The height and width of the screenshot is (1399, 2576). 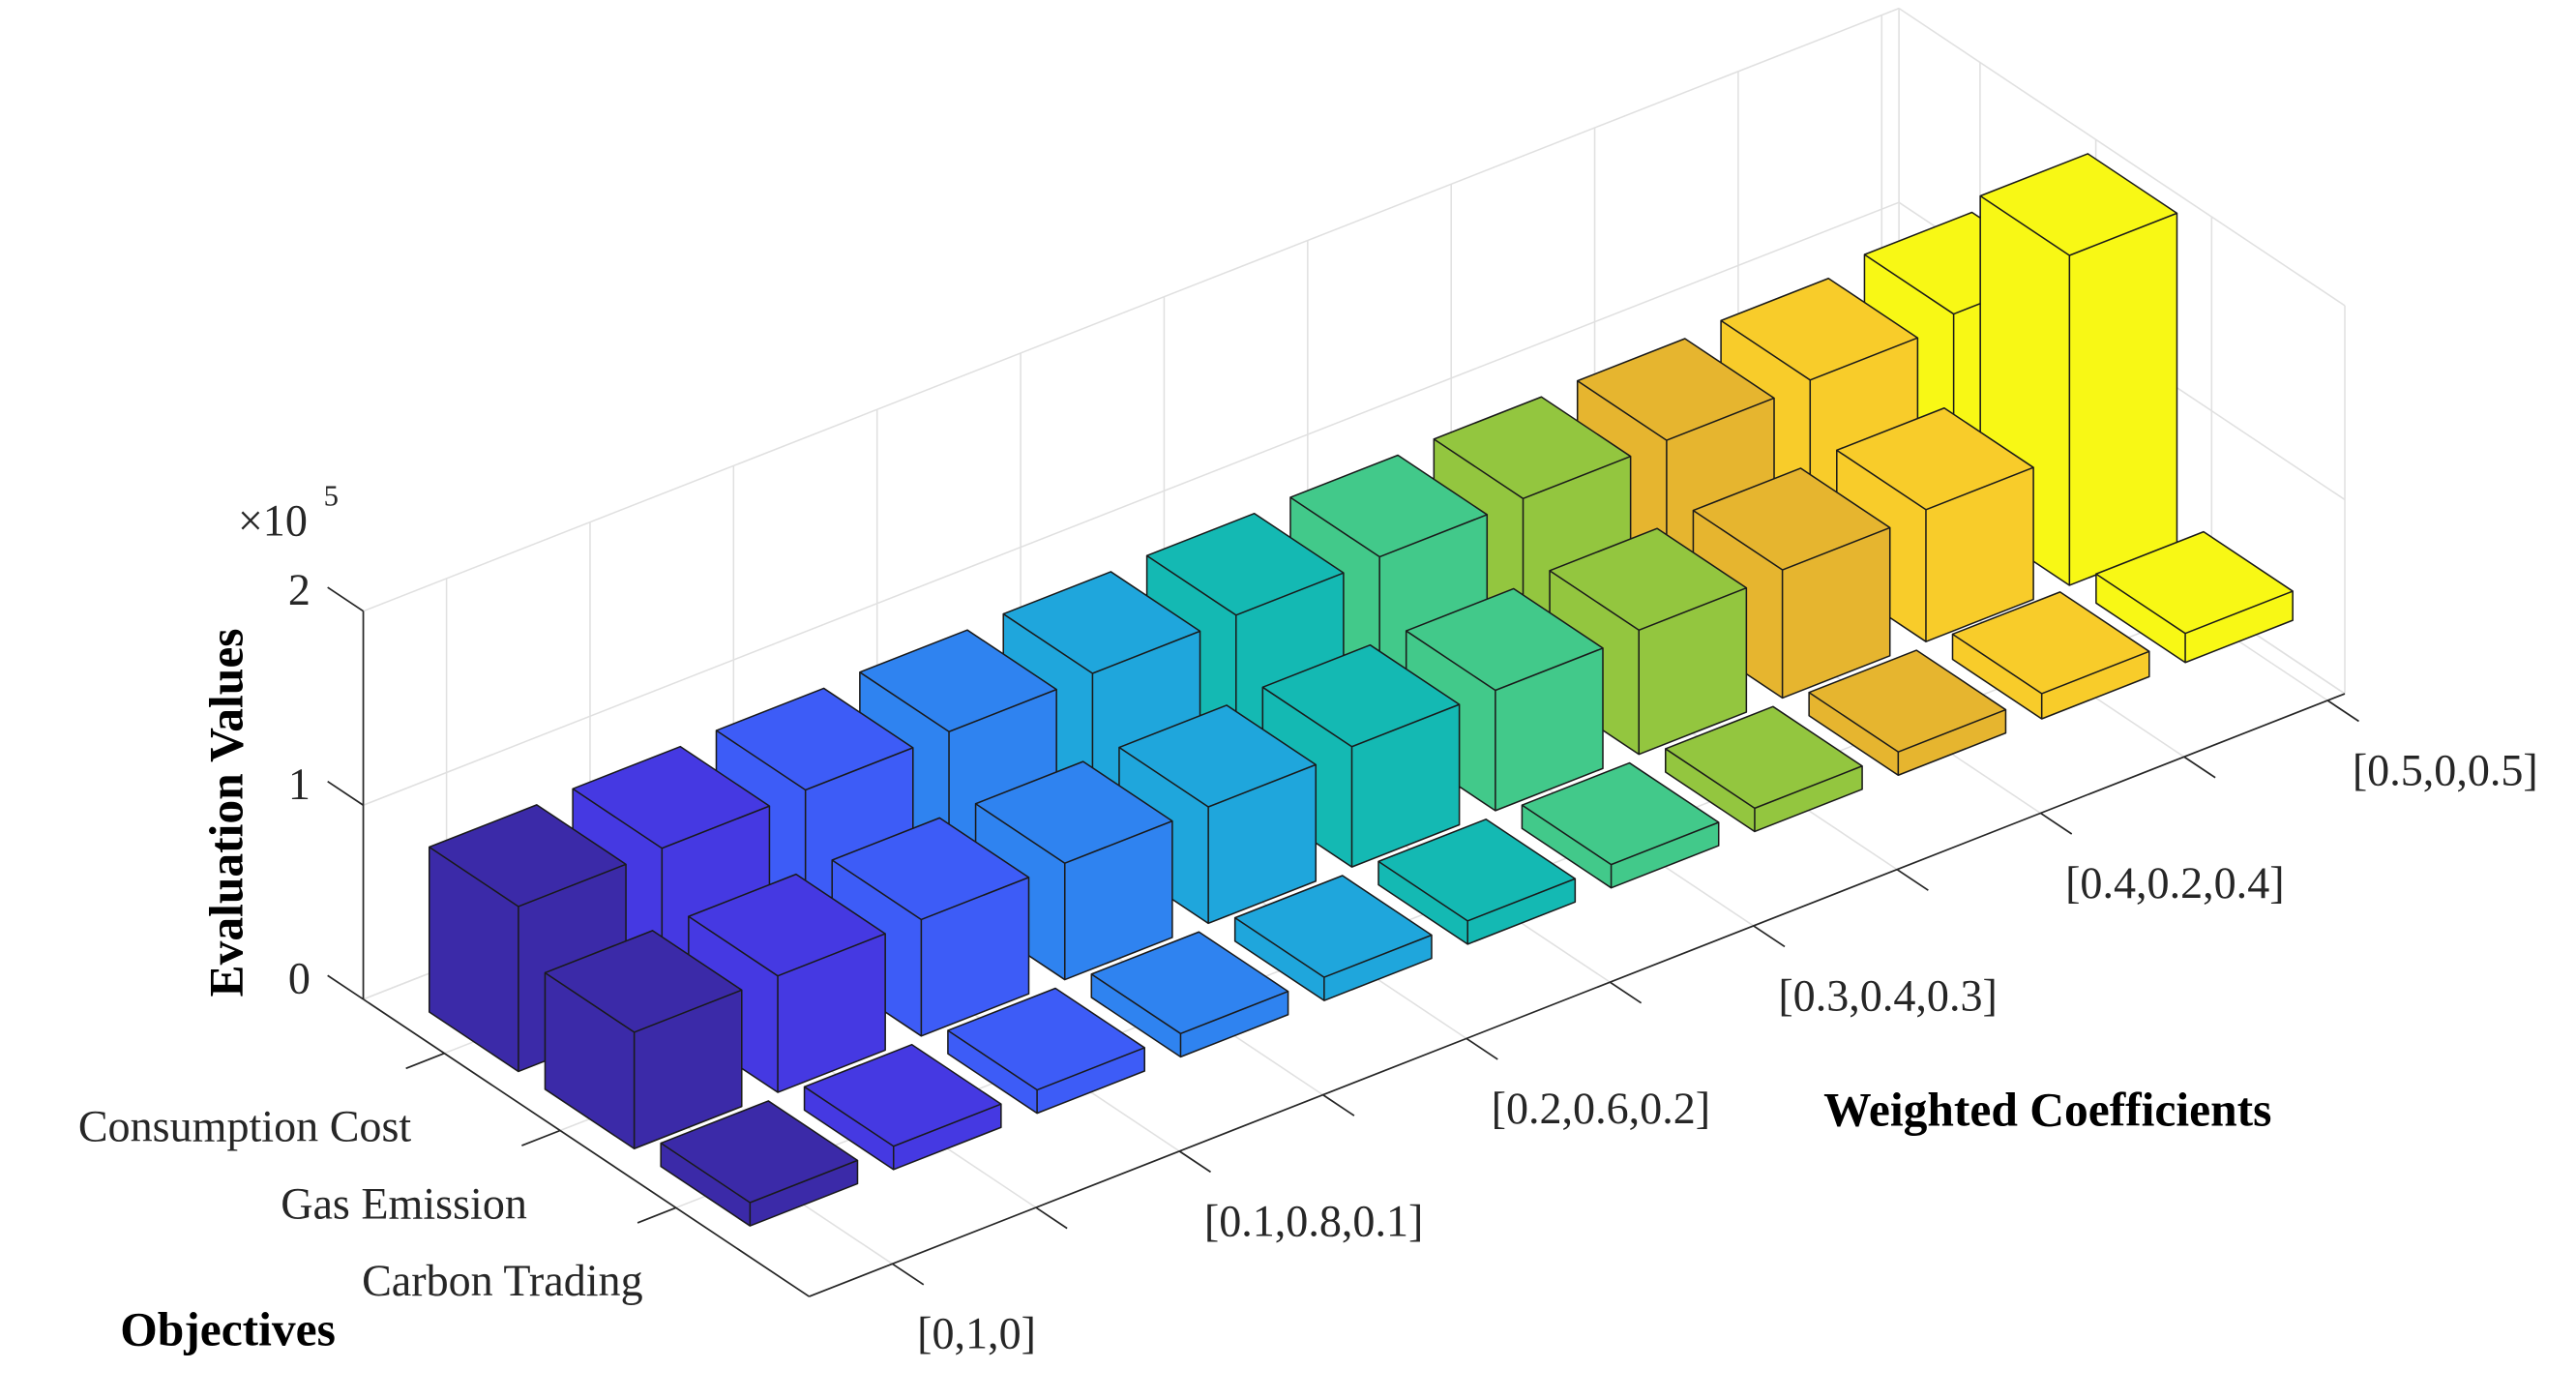 What do you see at coordinates (299, 589) in the screenshot?
I see `z-tick-label: 2` at bounding box center [299, 589].